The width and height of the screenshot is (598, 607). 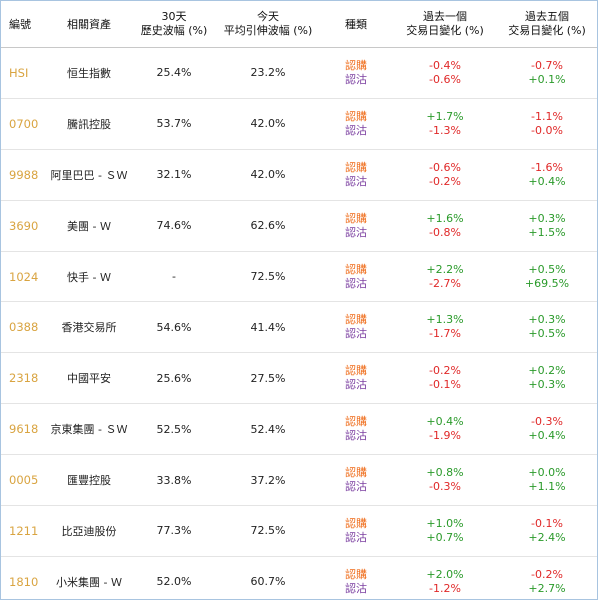 I want to click on asset-name: 中國平安, so click(x=89, y=378).